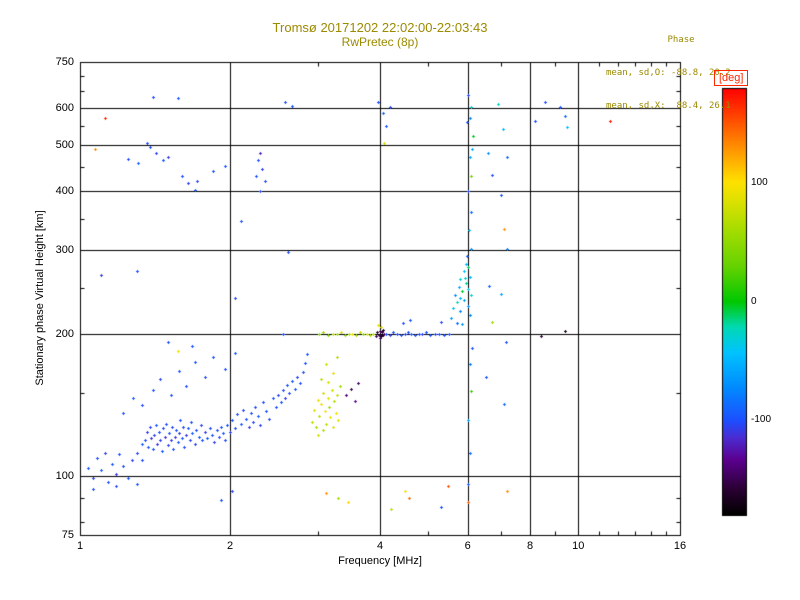  Describe the element at coordinates (761, 420) in the screenshot. I see `colorbar-tick-label: -100` at that location.